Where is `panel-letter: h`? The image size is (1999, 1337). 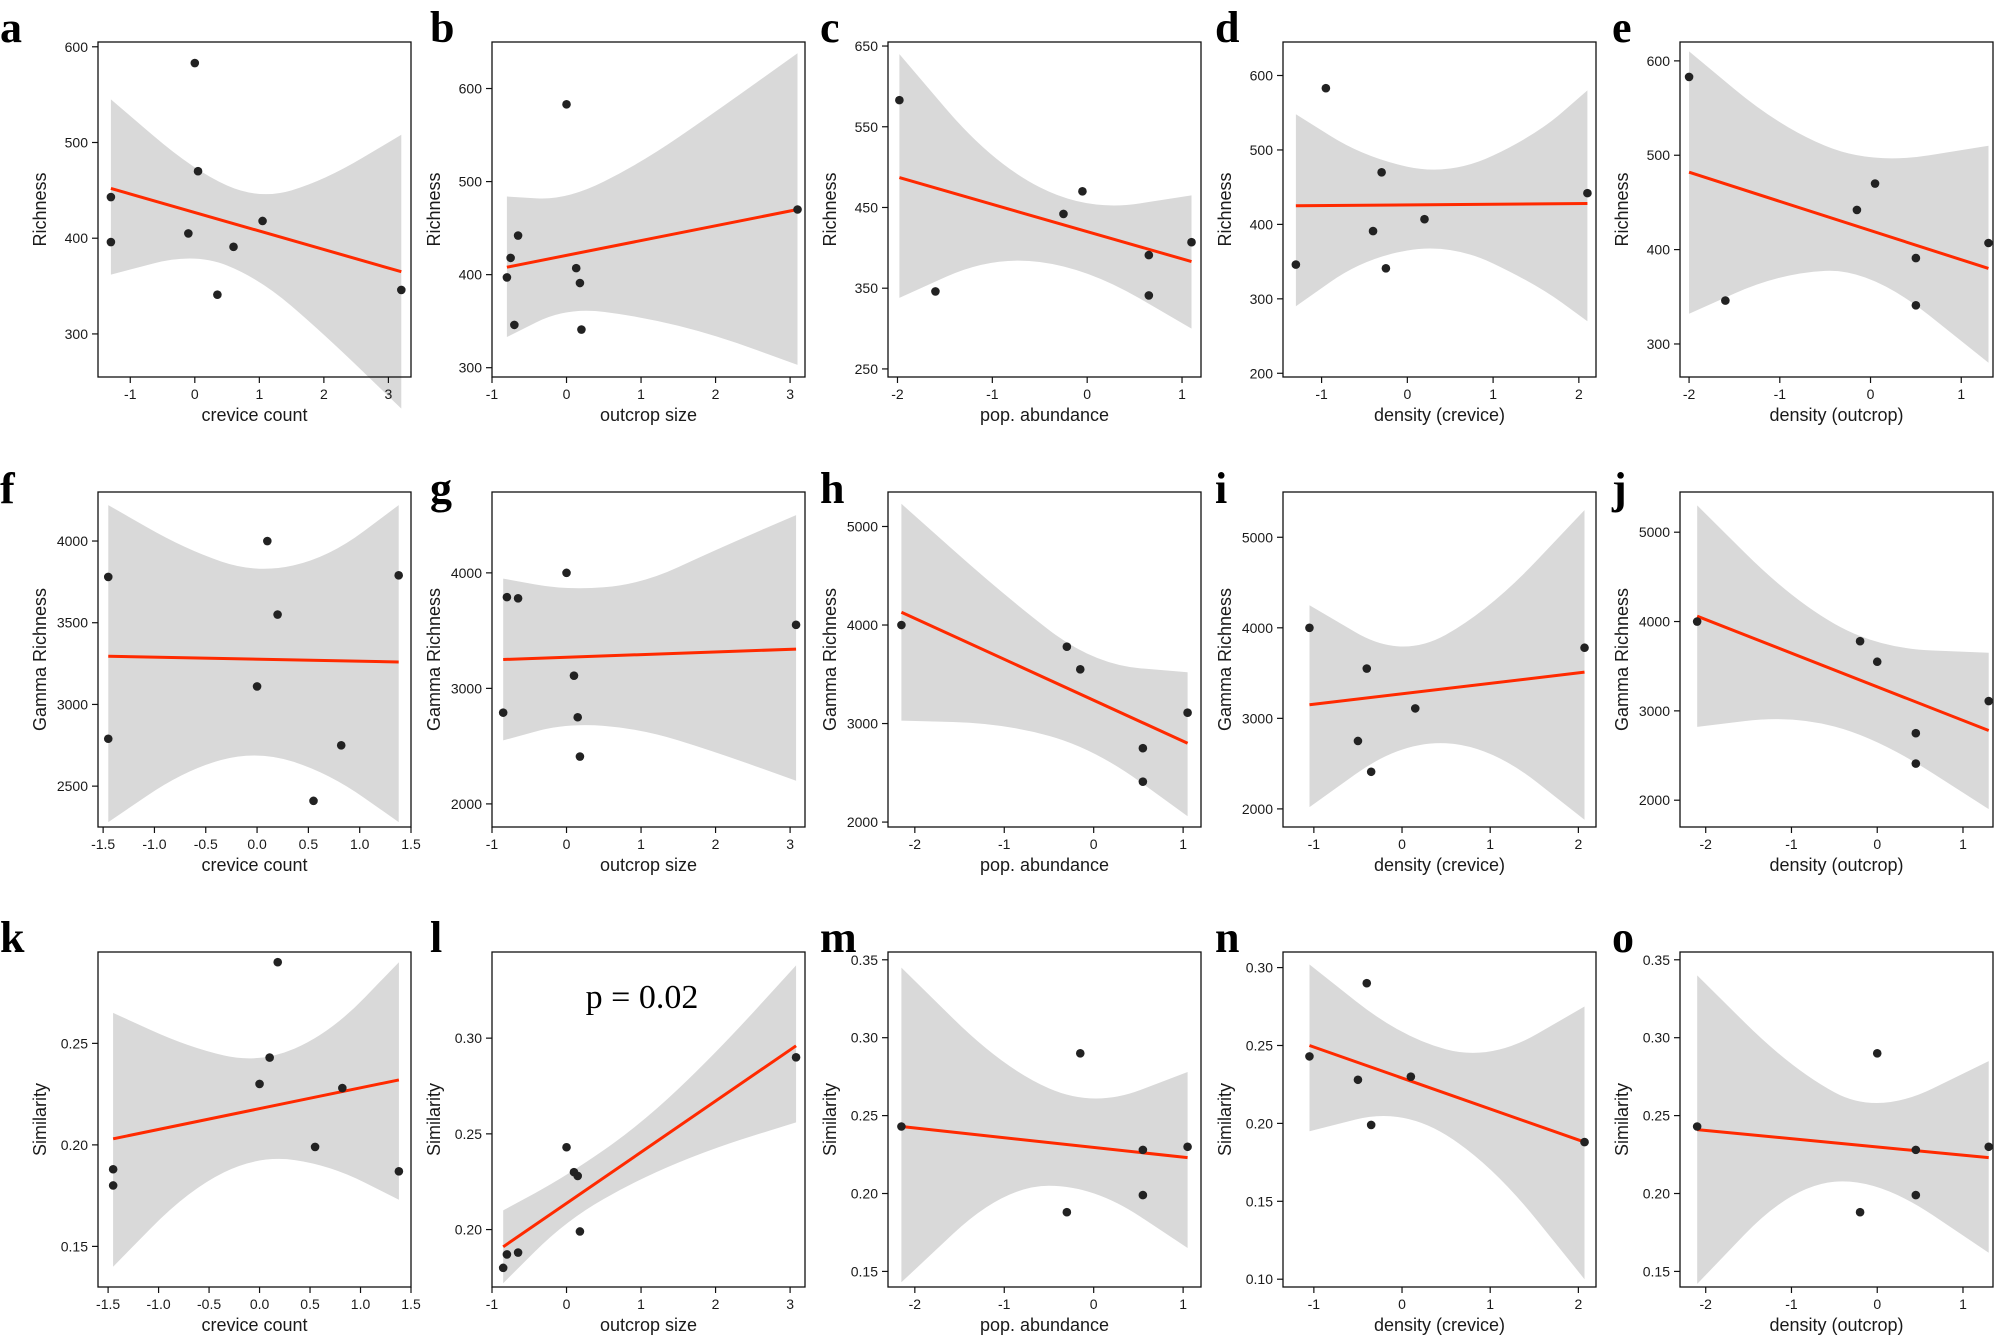 panel-letter: h is located at coordinates (832, 488).